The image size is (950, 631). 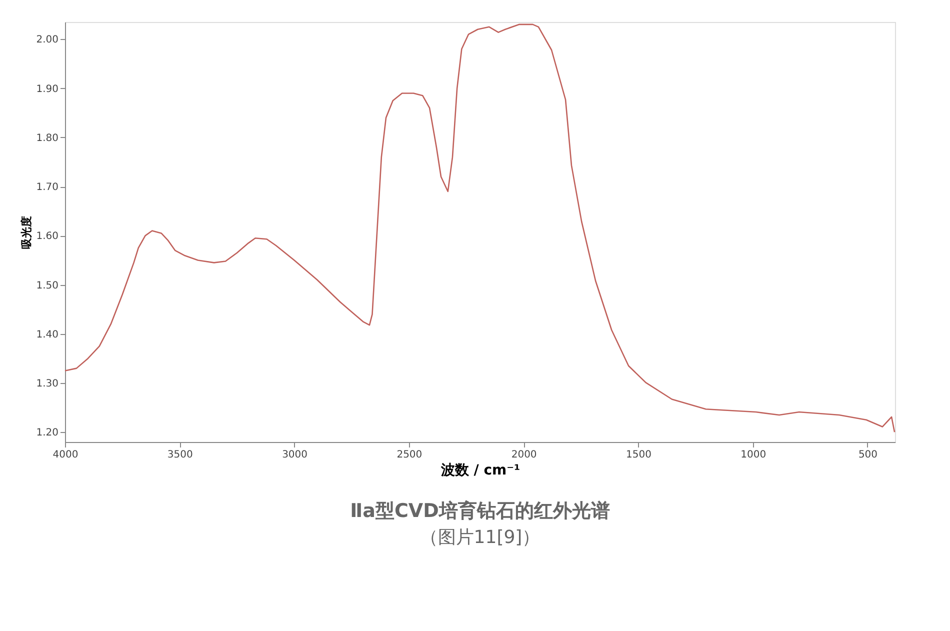 I want to click on y-tick-label: 1.80, so click(x=47, y=138).